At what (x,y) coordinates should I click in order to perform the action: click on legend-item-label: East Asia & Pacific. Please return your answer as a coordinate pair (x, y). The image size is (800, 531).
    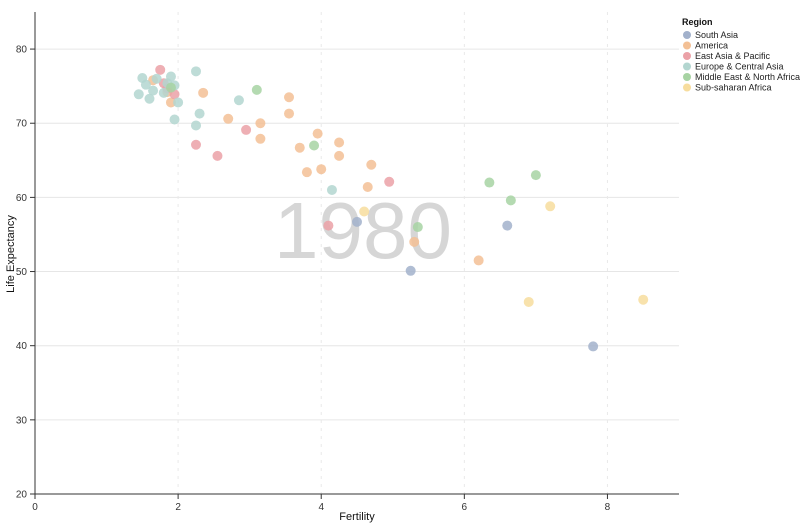
    Looking at the image, I should click on (733, 56).